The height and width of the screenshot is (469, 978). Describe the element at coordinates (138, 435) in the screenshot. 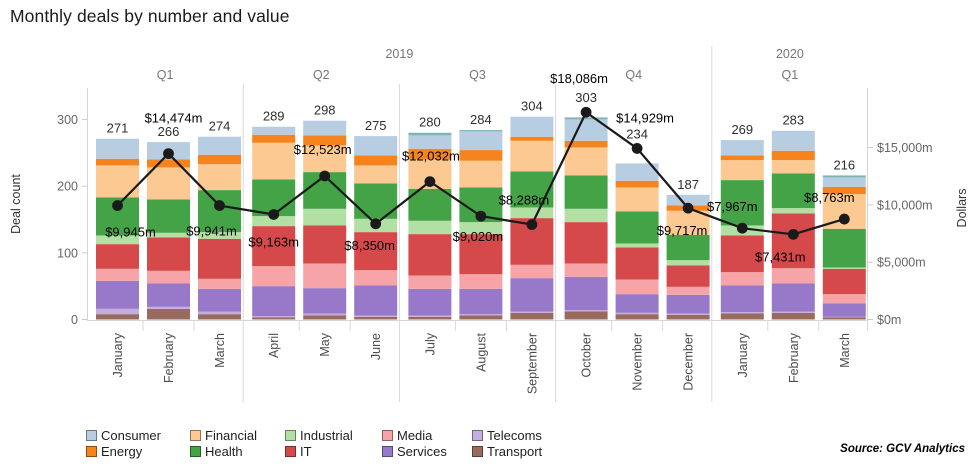

I see `legend-item-consumer: Consumer` at that location.